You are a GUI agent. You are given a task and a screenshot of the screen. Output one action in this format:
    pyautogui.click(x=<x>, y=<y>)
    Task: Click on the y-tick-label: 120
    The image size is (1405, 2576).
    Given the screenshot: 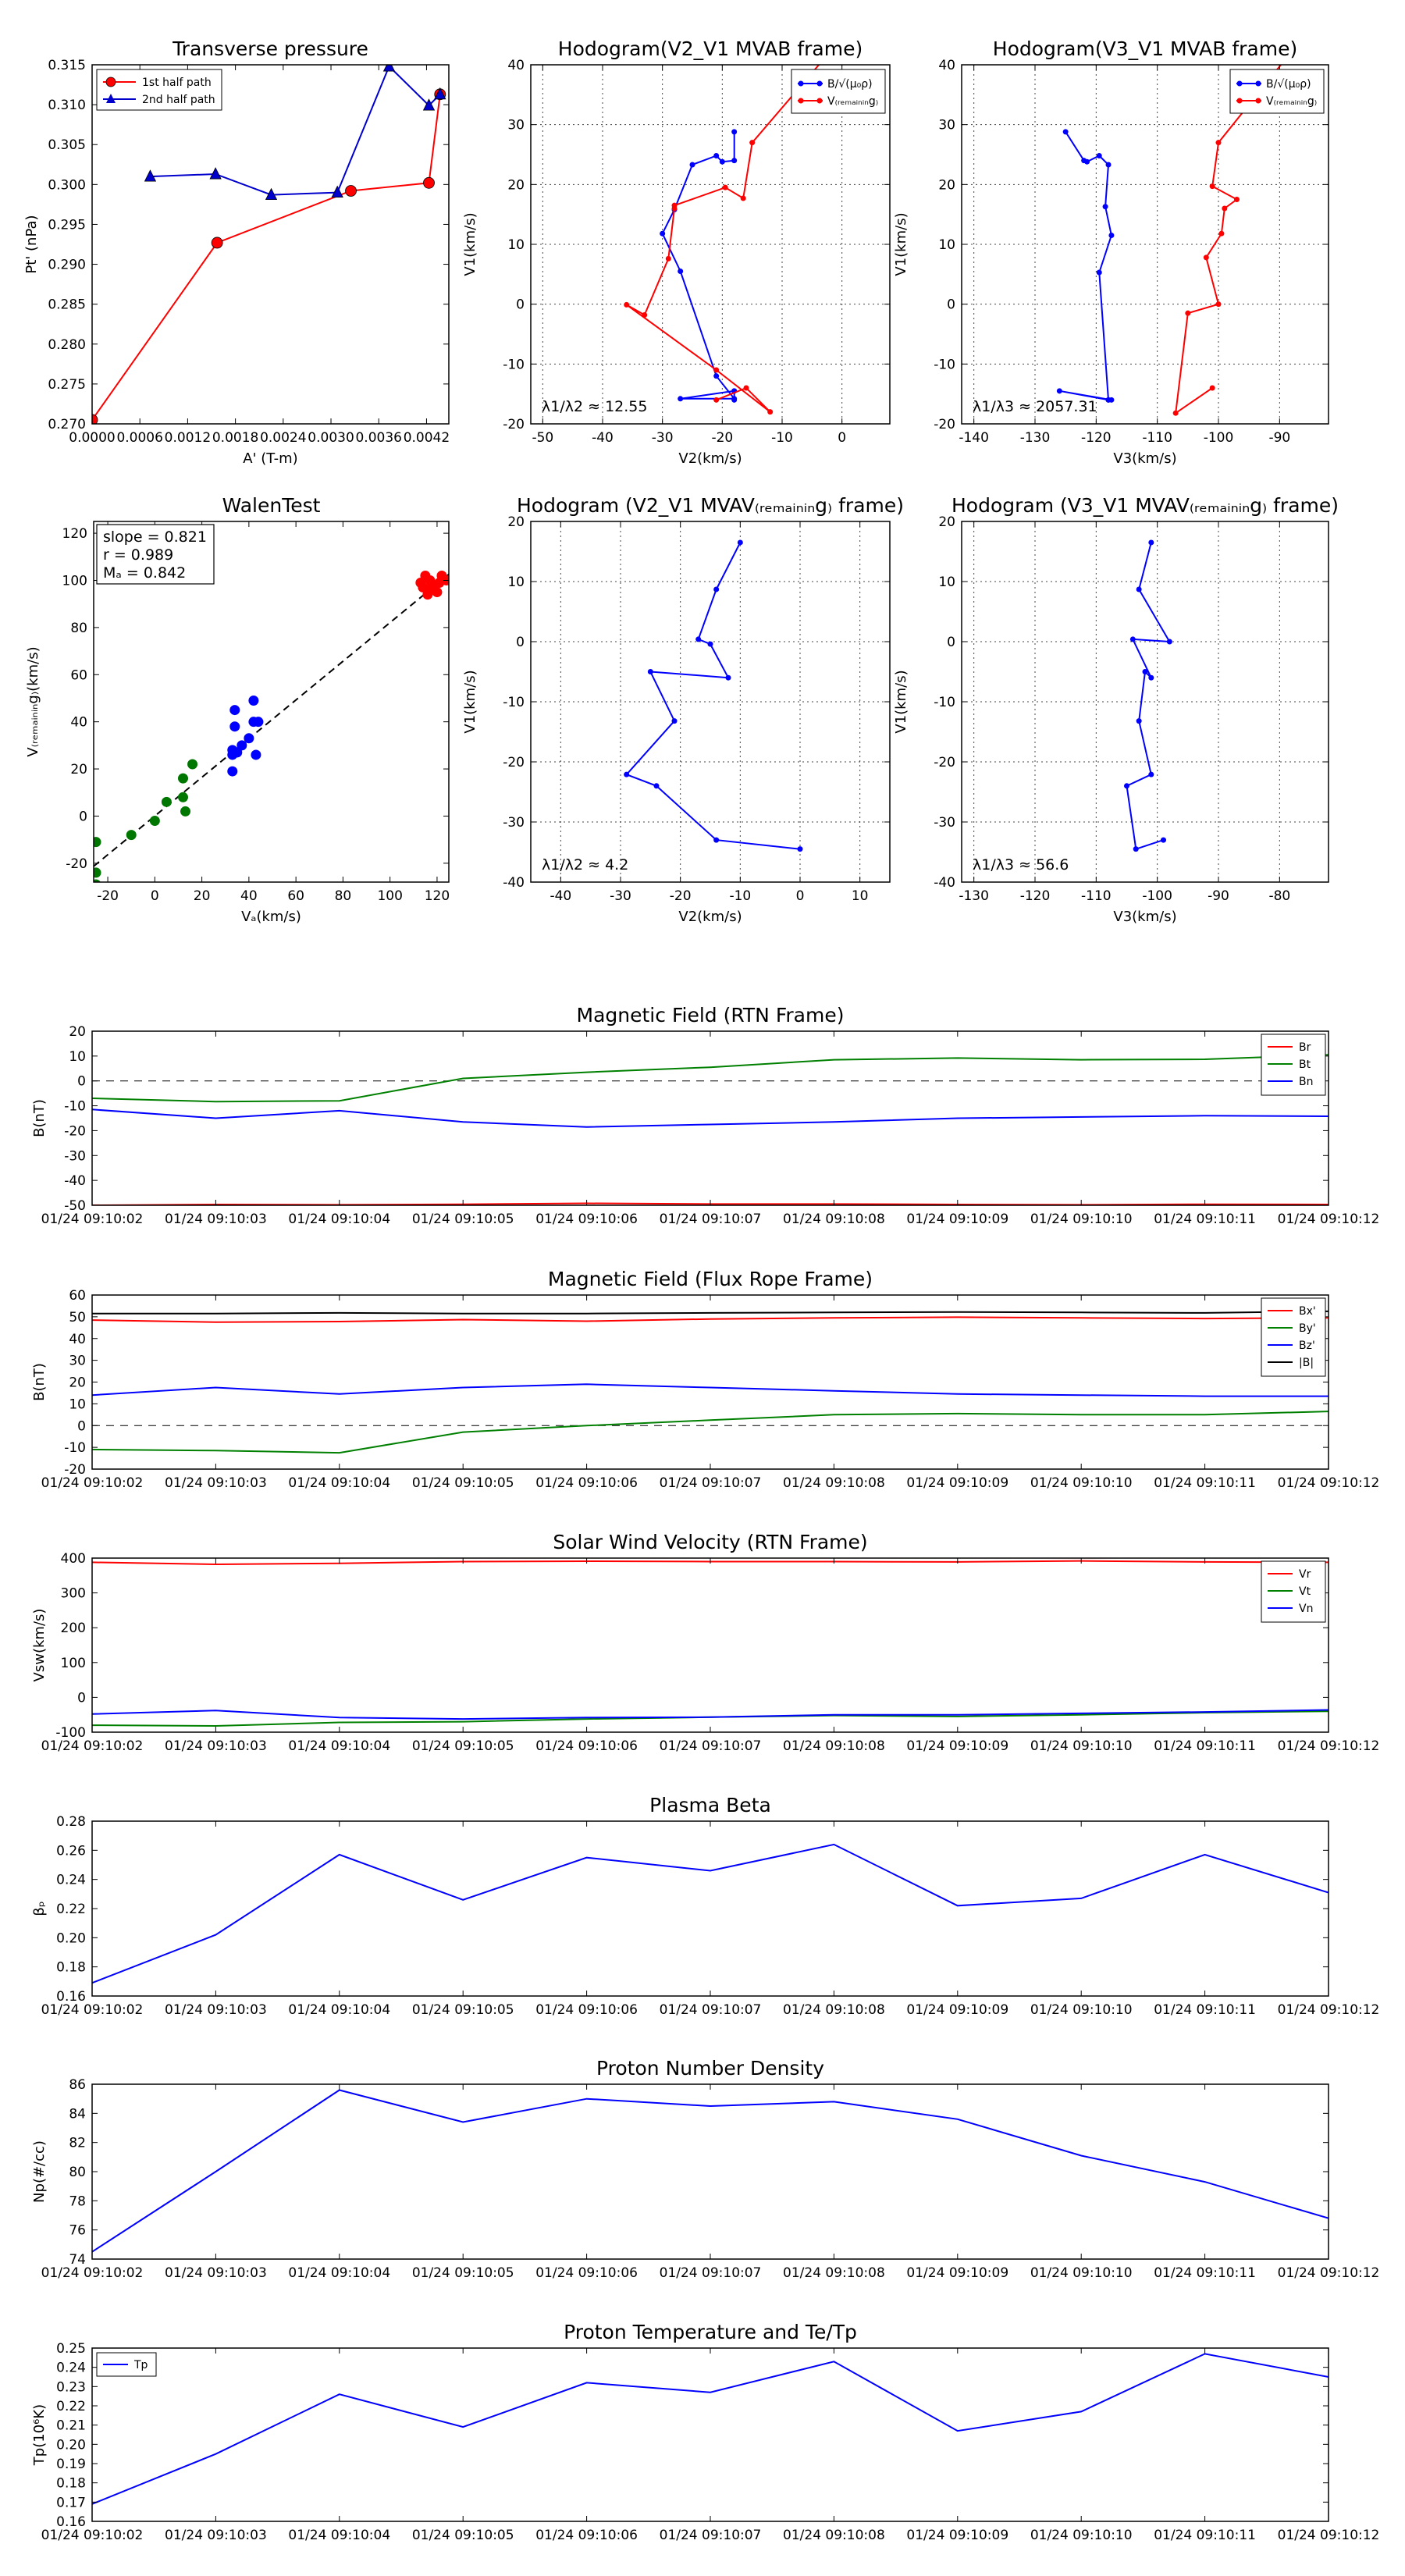 What is the action you would take?
    pyautogui.click(x=74, y=534)
    